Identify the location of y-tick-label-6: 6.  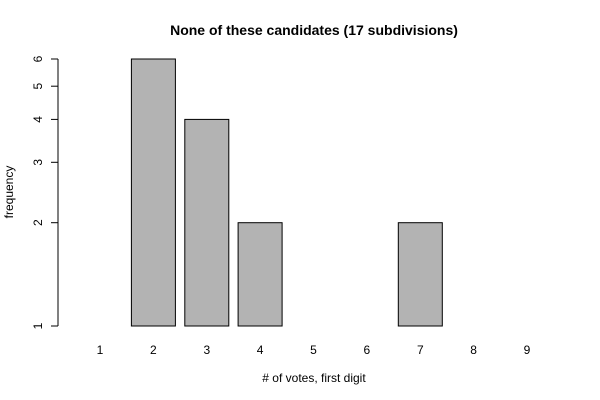
(38, 58).